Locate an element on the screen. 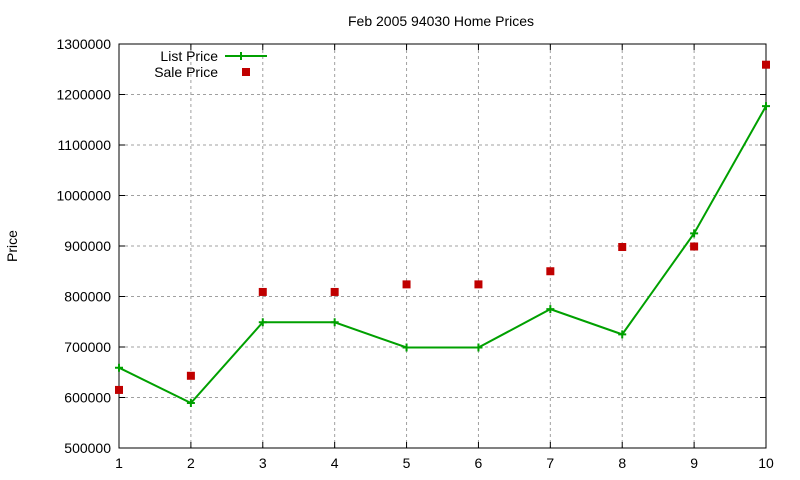 This screenshot has height=480, width=800. x-tick-label: 2 is located at coordinates (191, 463).